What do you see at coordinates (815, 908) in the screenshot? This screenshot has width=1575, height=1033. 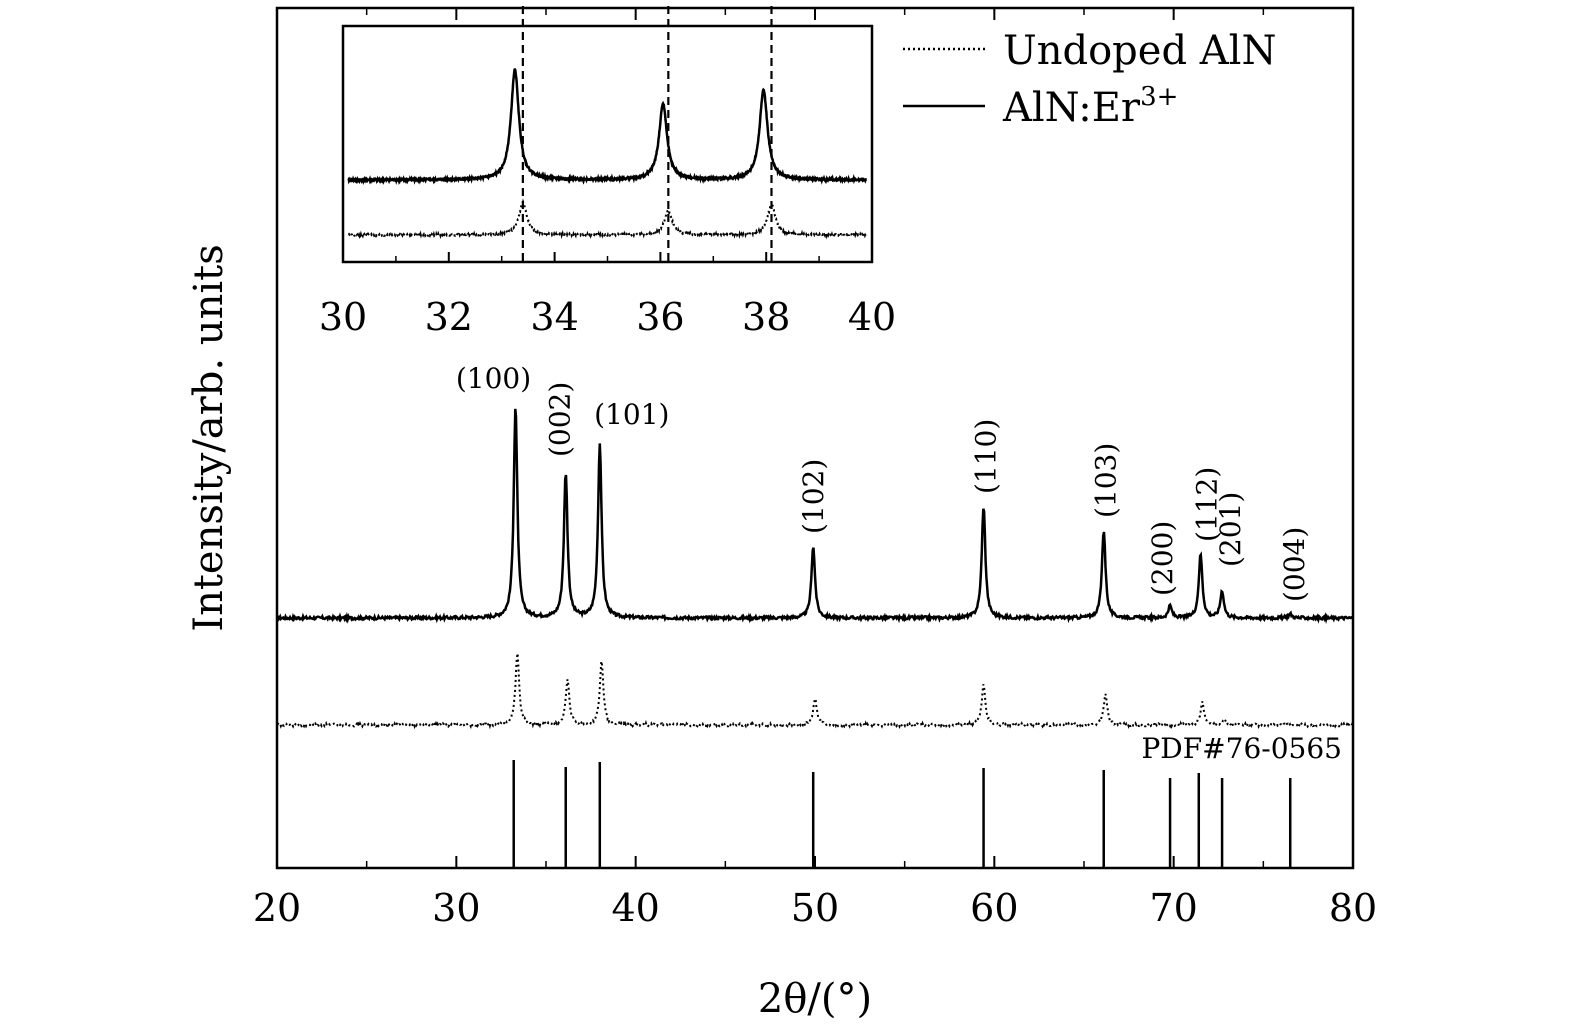 I see `x-tick-label: 50` at bounding box center [815, 908].